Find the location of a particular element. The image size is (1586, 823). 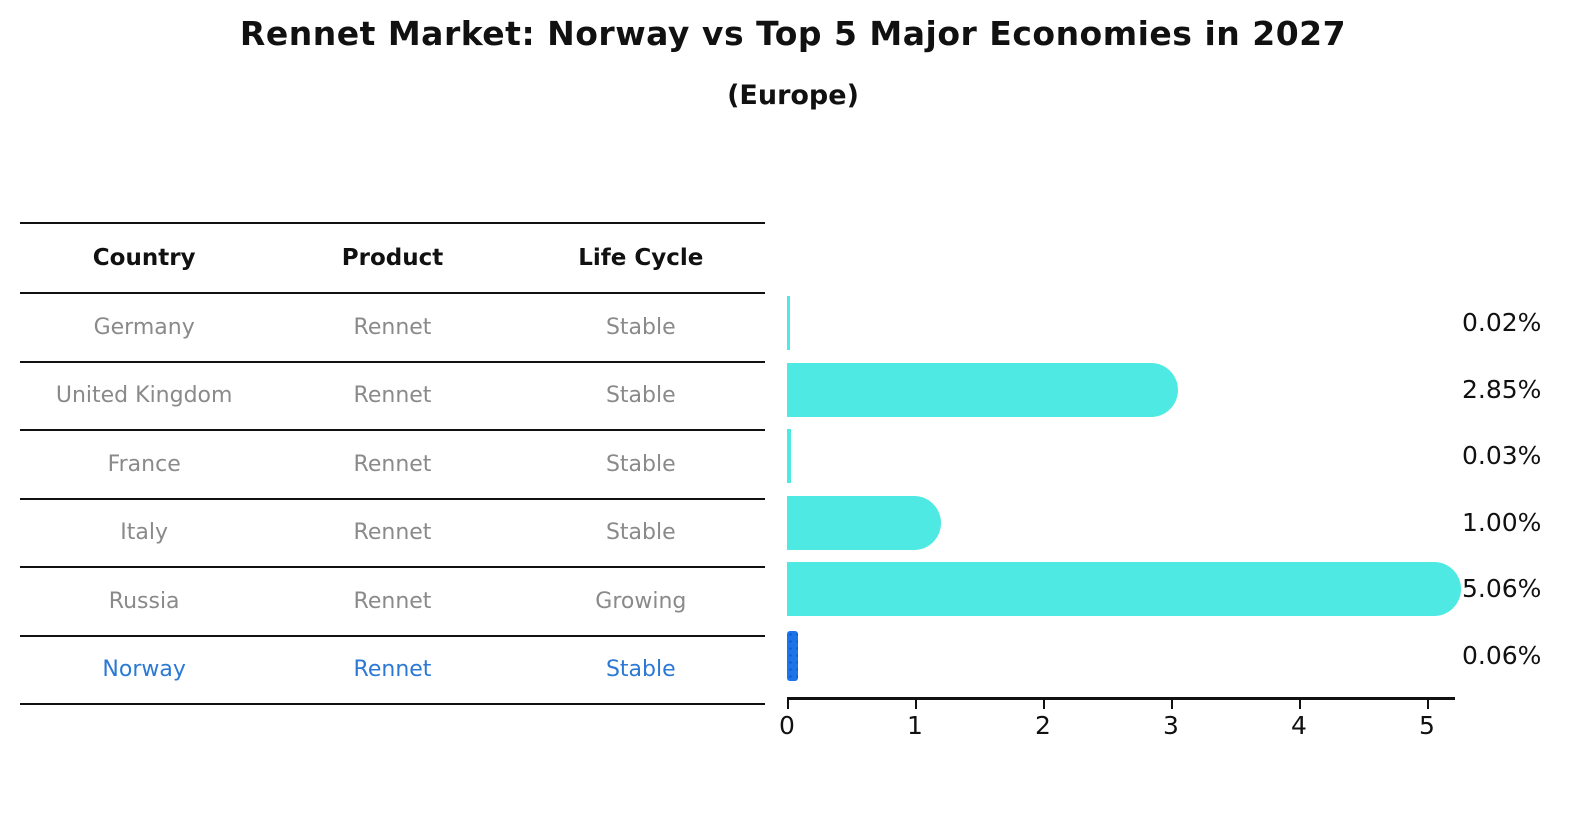

table-row-france: France Rennet Stable is located at coordinates (392, 465).